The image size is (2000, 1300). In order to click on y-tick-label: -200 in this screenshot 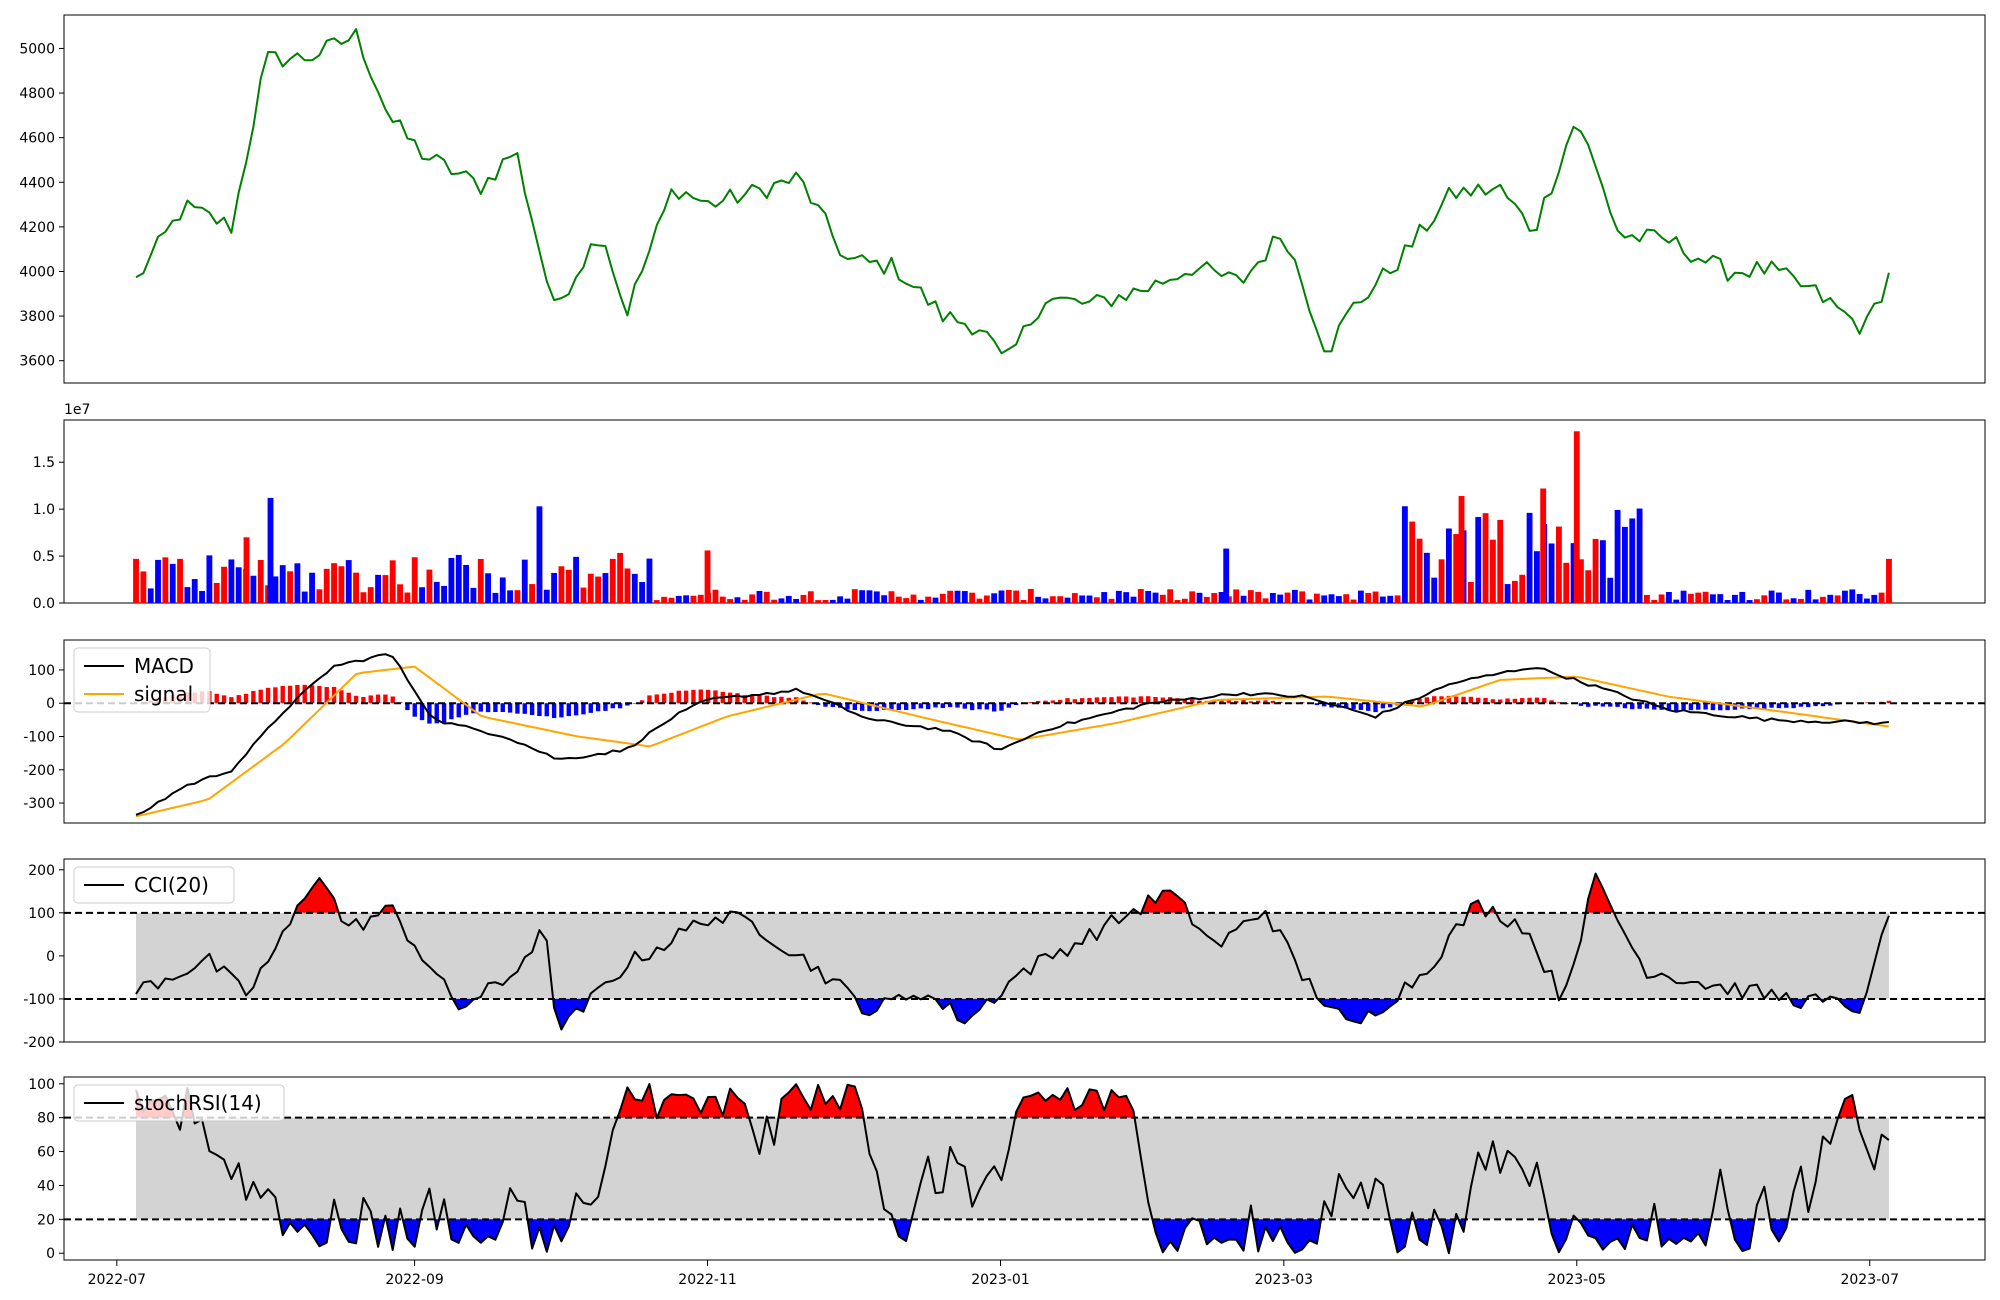, I will do `click(39, 1043)`.